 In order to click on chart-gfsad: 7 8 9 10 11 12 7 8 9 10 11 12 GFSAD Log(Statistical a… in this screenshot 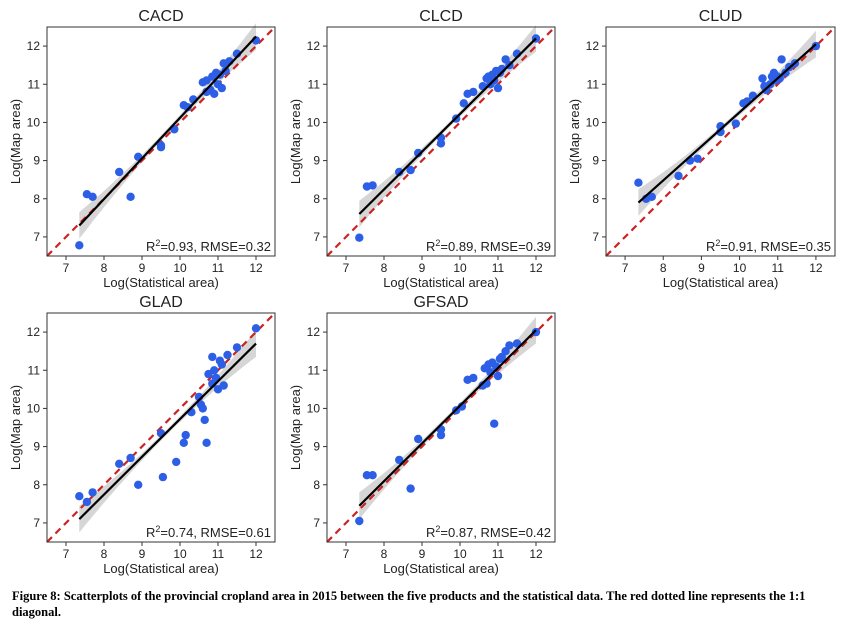, I will do `click(422, 435)`.